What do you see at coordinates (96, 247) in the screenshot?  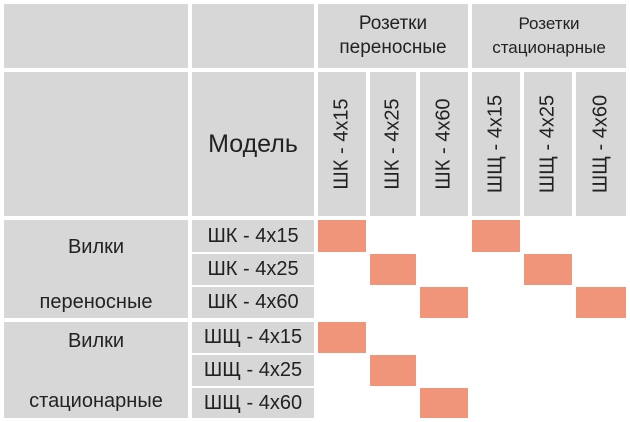 I see `plug-group-portable-line1: Вилки` at bounding box center [96, 247].